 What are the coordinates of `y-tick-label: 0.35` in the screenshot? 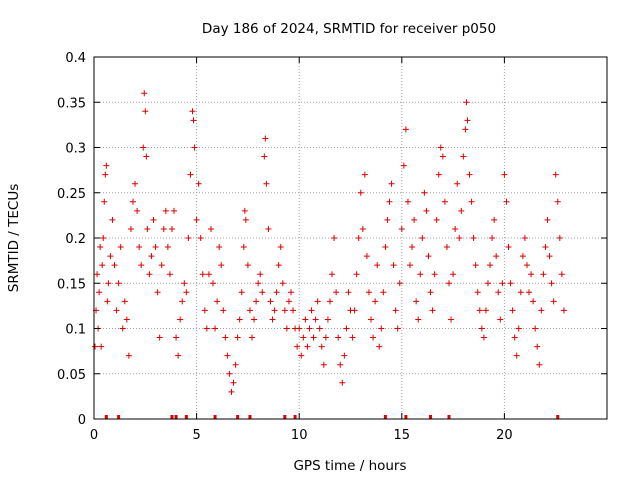 It's located at (71, 103).